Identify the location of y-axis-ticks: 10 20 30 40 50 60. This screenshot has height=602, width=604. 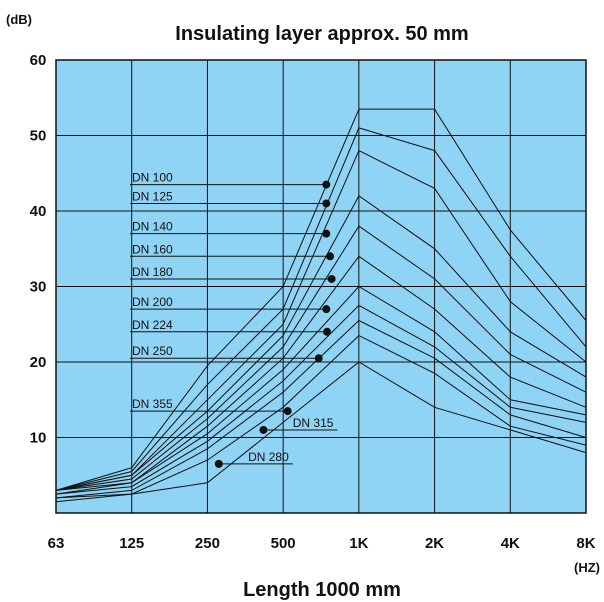
(38, 249).